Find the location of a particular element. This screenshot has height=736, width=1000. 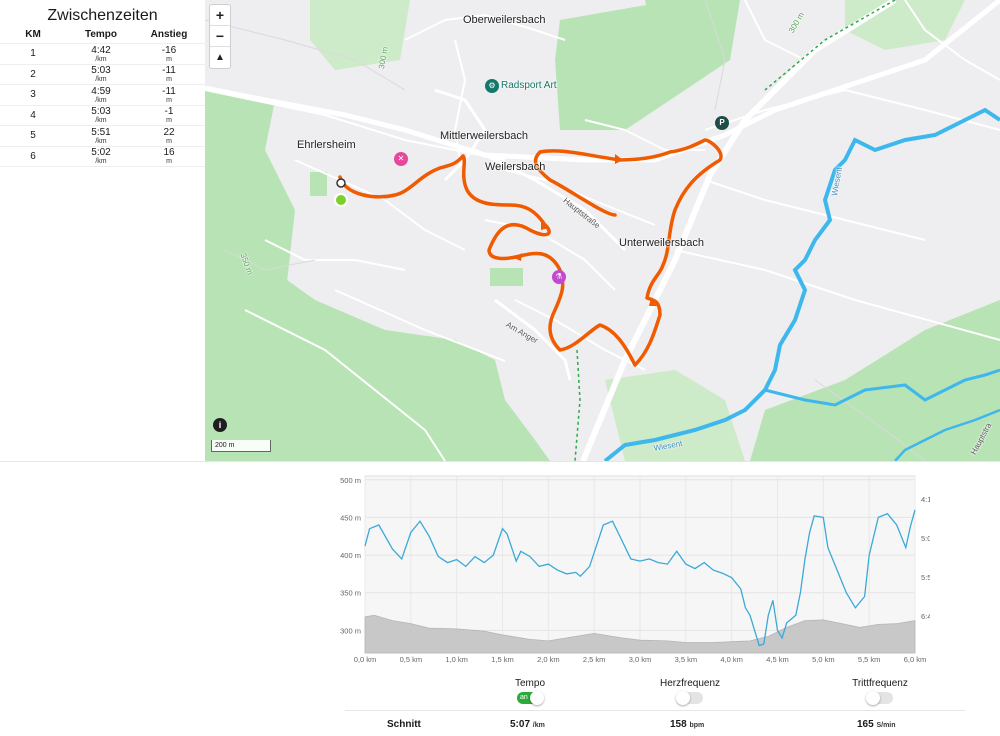

zoom-out-button: − is located at coordinates (220, 36).